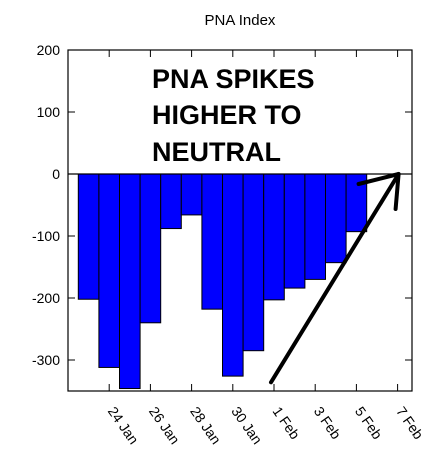 This screenshot has width=432, height=470. Describe the element at coordinates (46, 298) in the screenshot. I see `y-tick-label: -200` at that location.